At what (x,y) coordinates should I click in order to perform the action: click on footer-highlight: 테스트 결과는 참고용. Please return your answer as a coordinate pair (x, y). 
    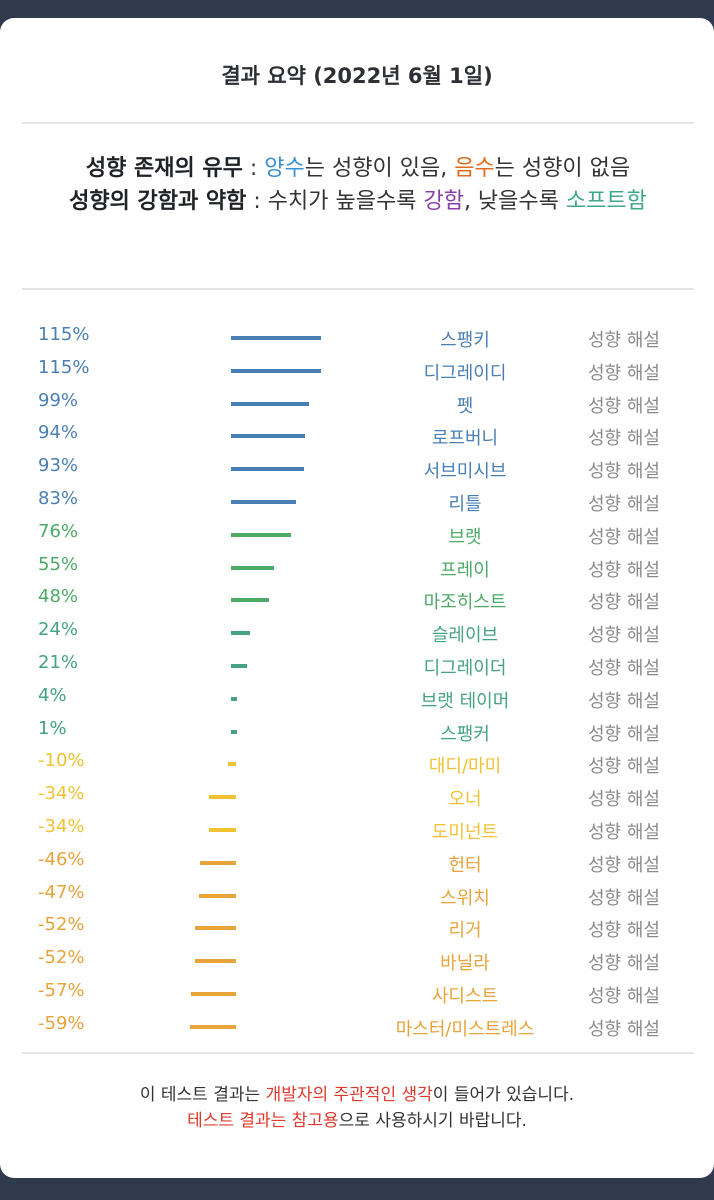
    Looking at the image, I should click on (263, 1121).